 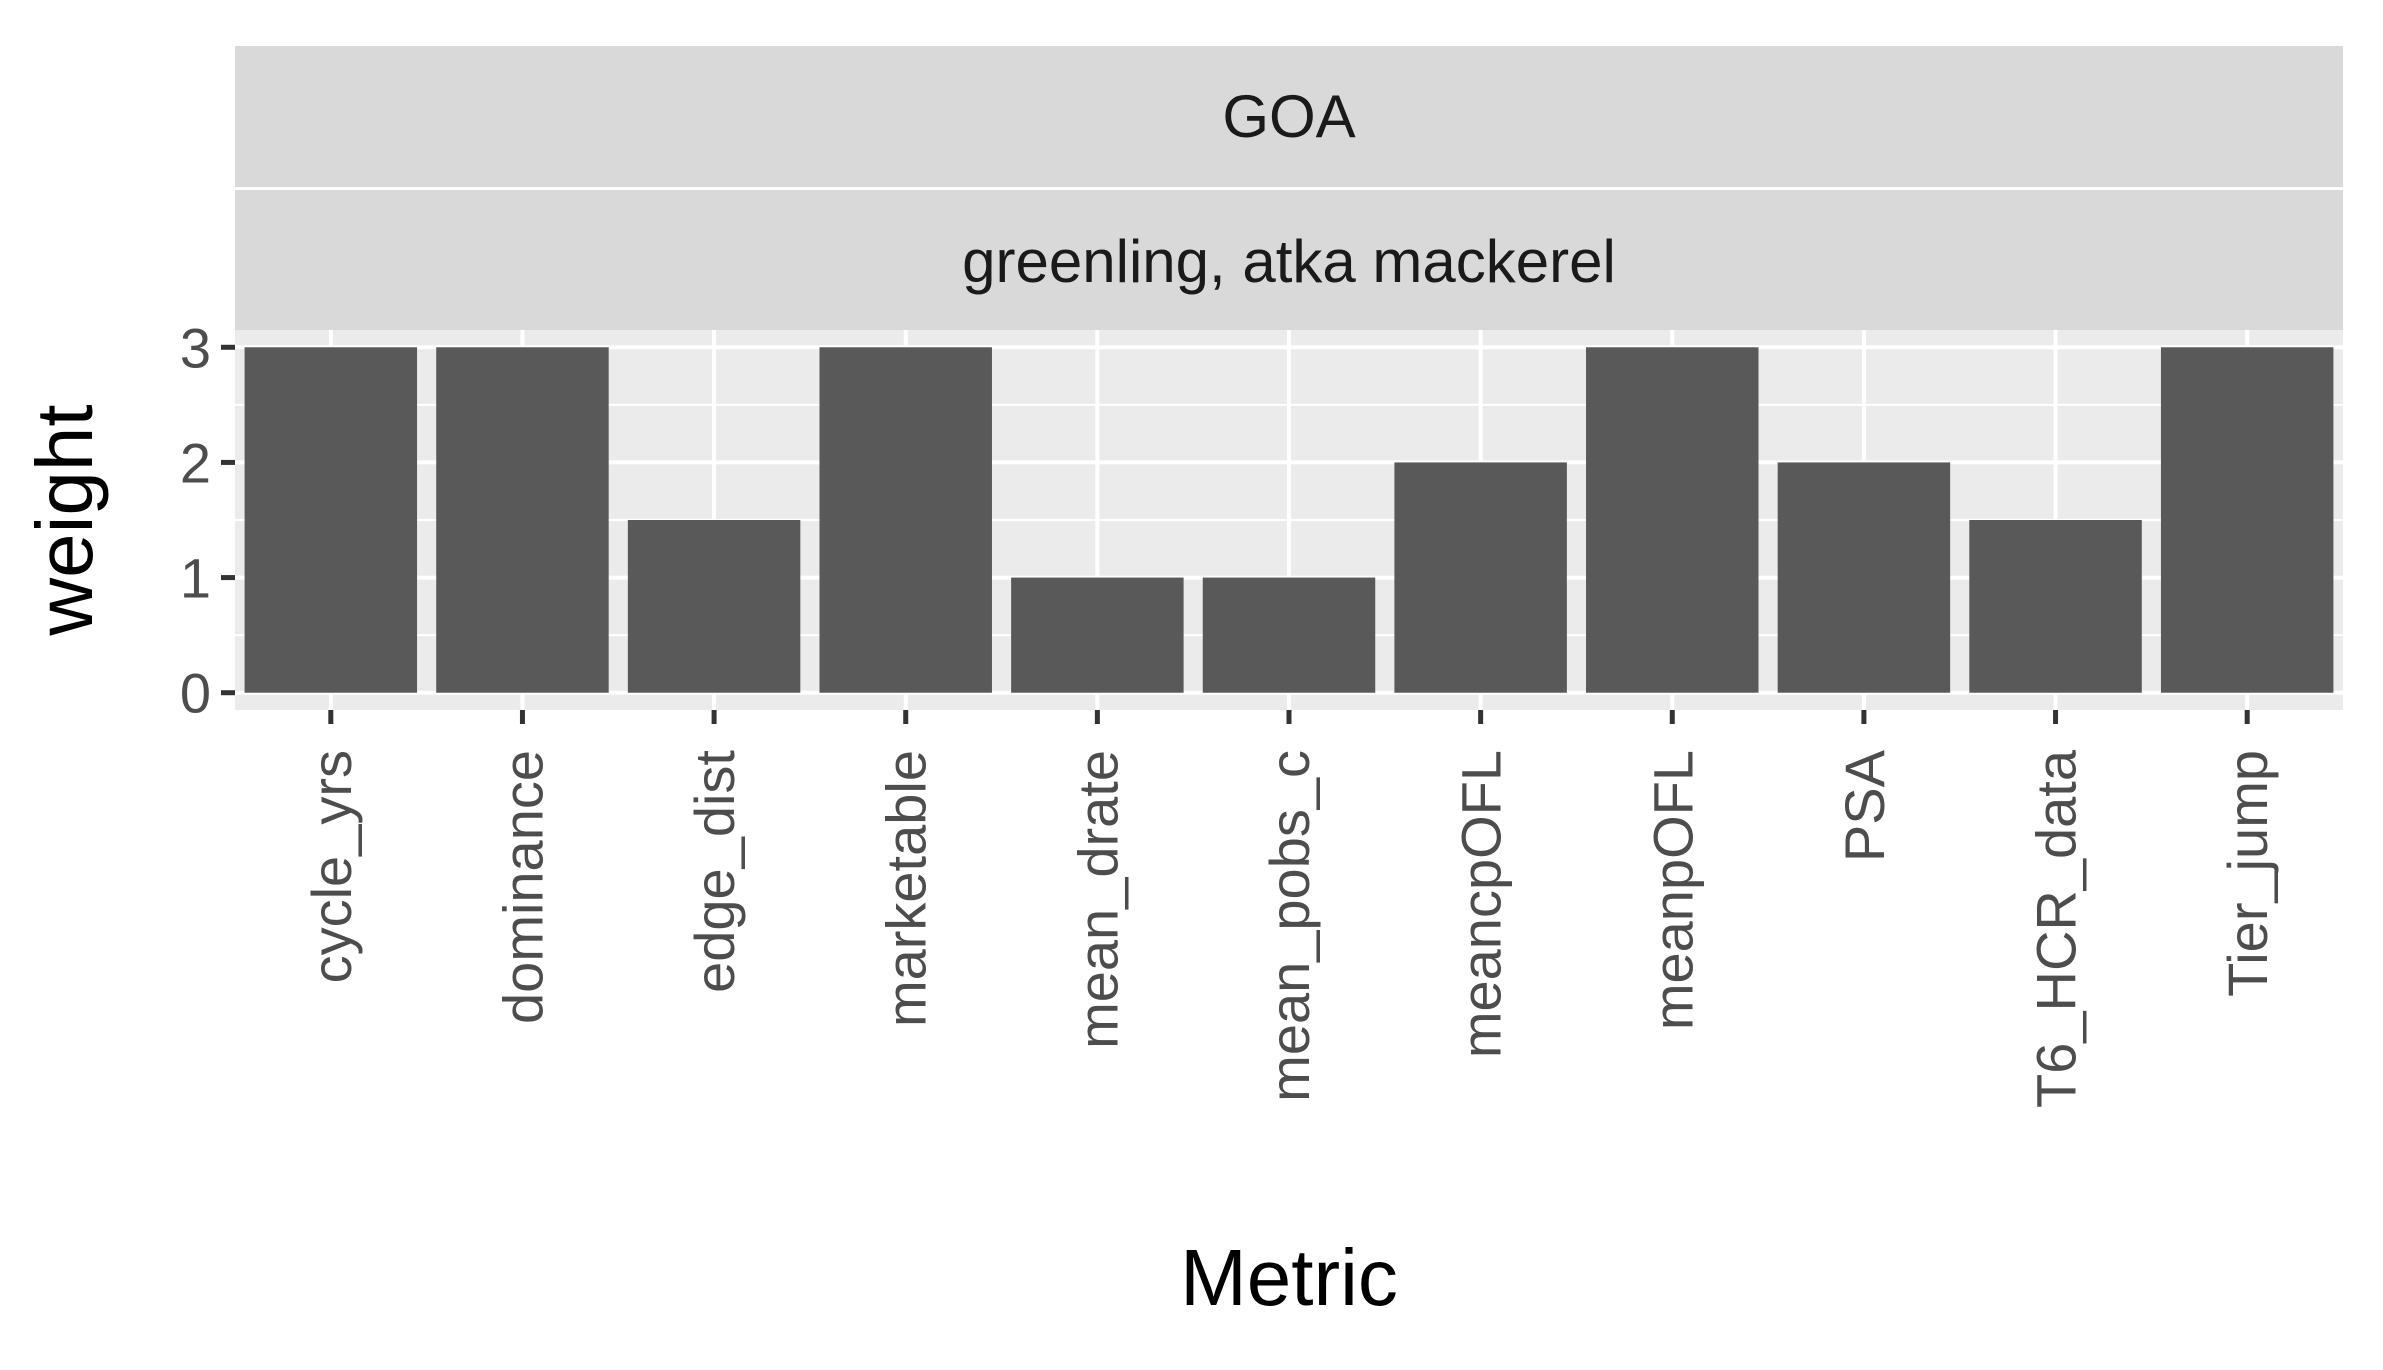 I want to click on x-tick-label: Tier_jump, so click(x=2247, y=873).